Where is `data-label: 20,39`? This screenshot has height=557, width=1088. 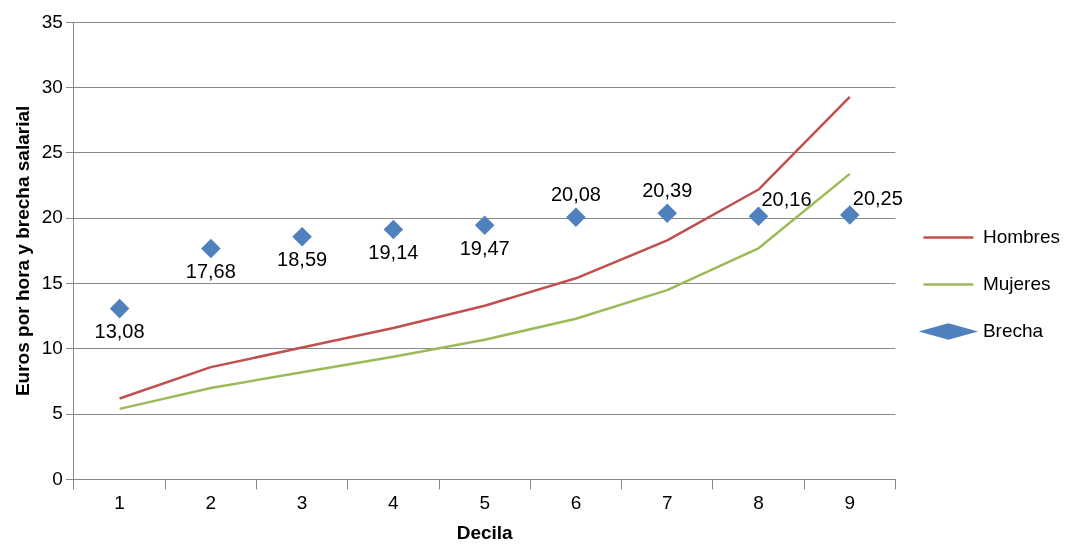 data-label: 20,39 is located at coordinates (667, 189).